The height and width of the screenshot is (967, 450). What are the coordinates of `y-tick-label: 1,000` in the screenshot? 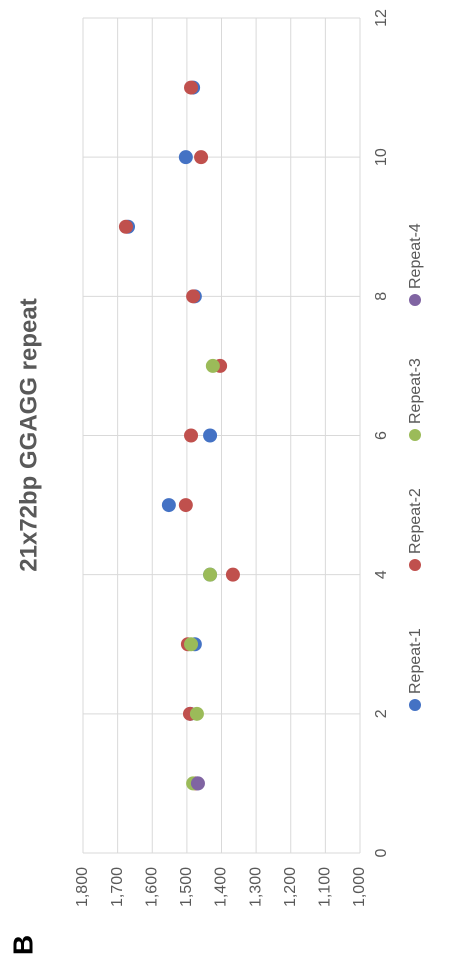 It's located at (359, 887).